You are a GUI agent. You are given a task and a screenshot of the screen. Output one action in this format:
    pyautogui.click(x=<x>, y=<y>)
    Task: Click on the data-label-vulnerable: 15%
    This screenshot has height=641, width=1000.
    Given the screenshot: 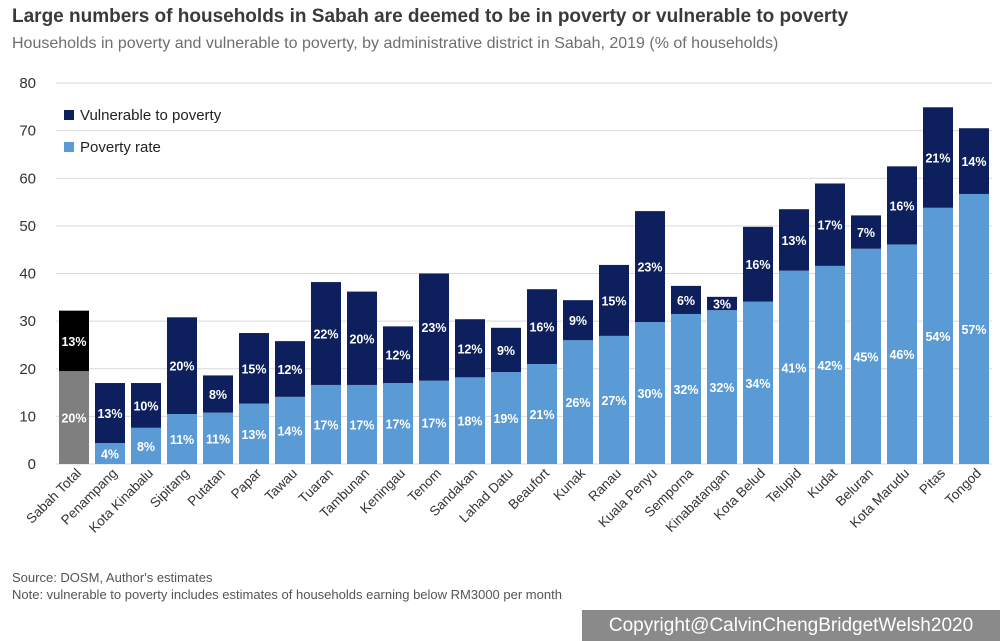 What is the action you would take?
    pyautogui.click(x=613, y=301)
    